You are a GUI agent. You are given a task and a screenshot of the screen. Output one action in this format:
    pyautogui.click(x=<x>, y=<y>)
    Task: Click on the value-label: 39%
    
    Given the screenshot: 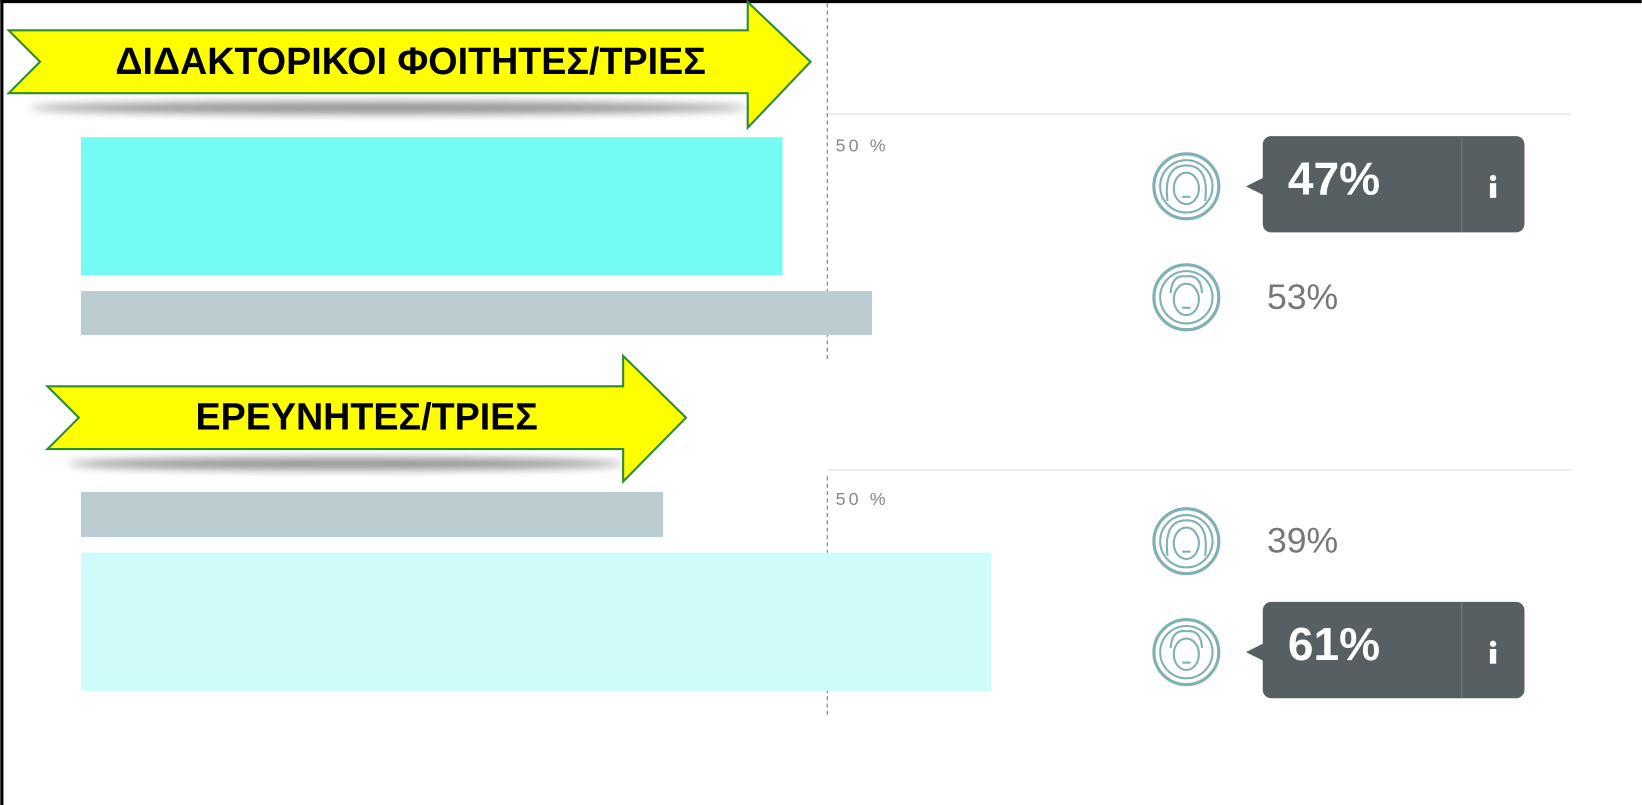 What is the action you would take?
    pyautogui.click(x=1302, y=541)
    